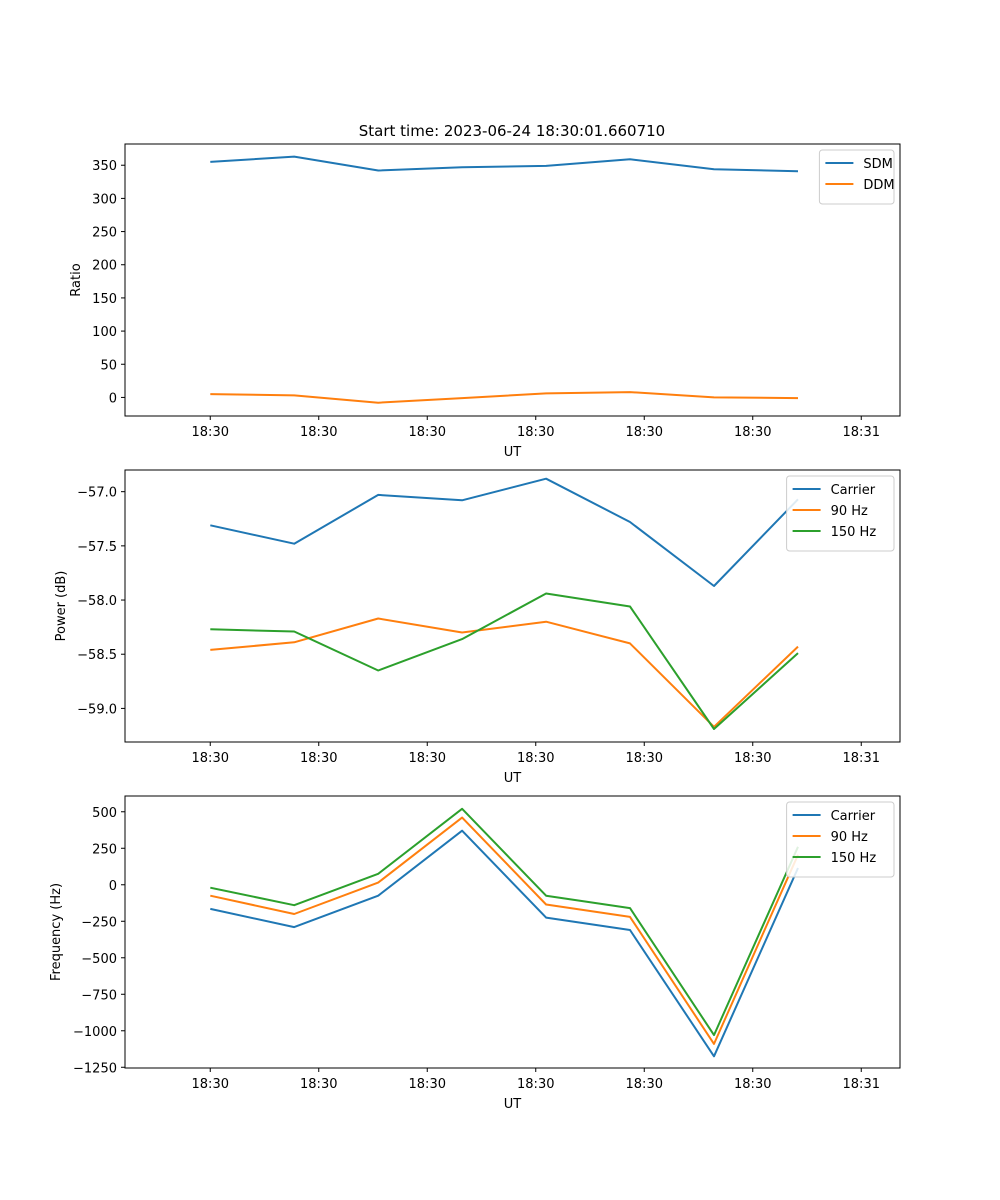  I want to click on y-tick-label: 300, so click(104, 199).